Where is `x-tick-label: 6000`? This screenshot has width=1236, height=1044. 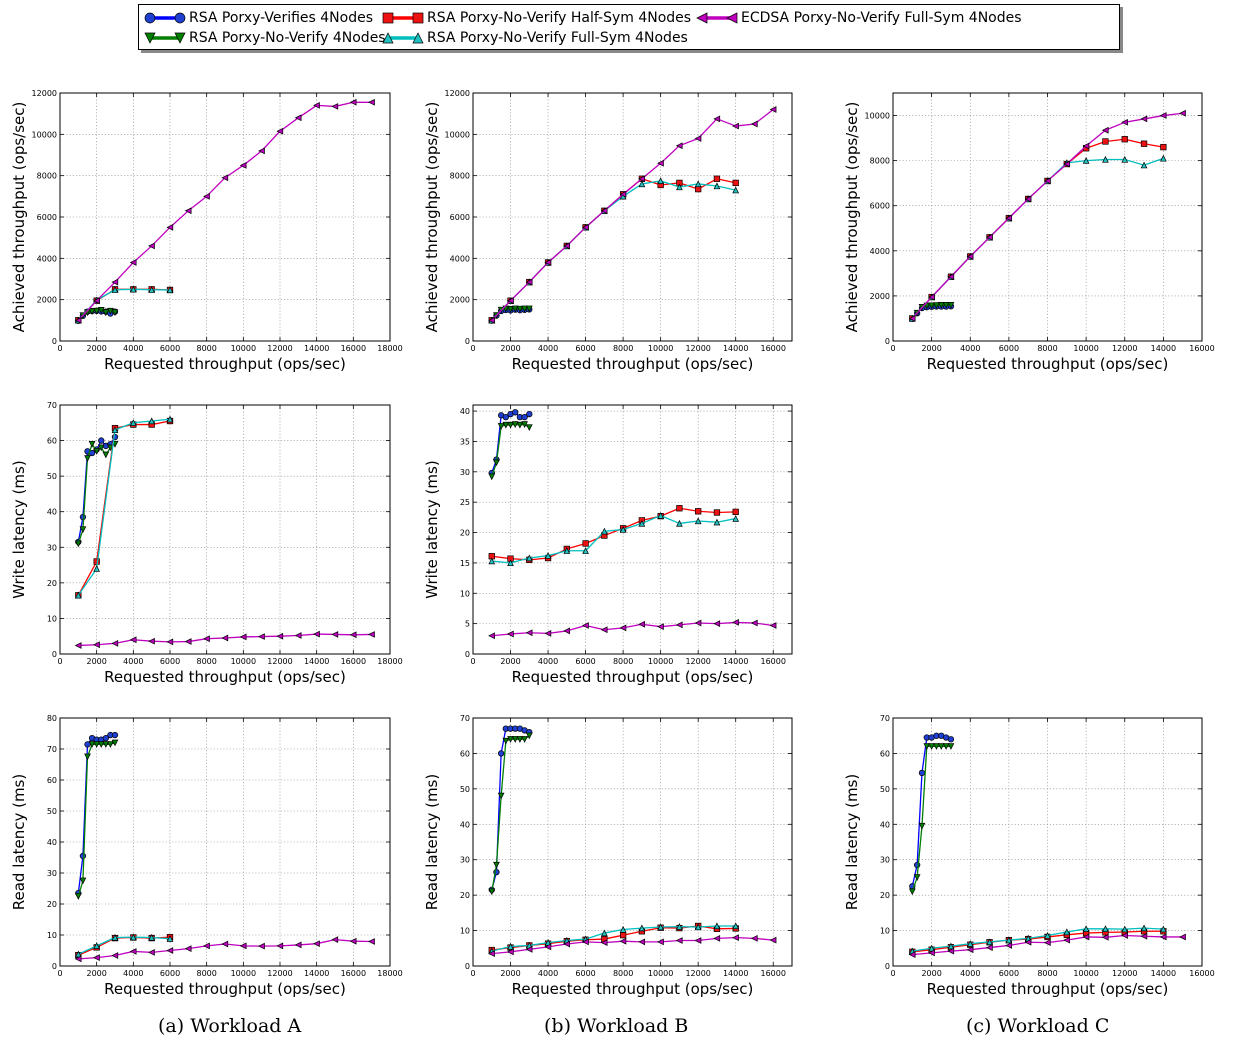 x-tick-label: 6000 is located at coordinates (170, 973).